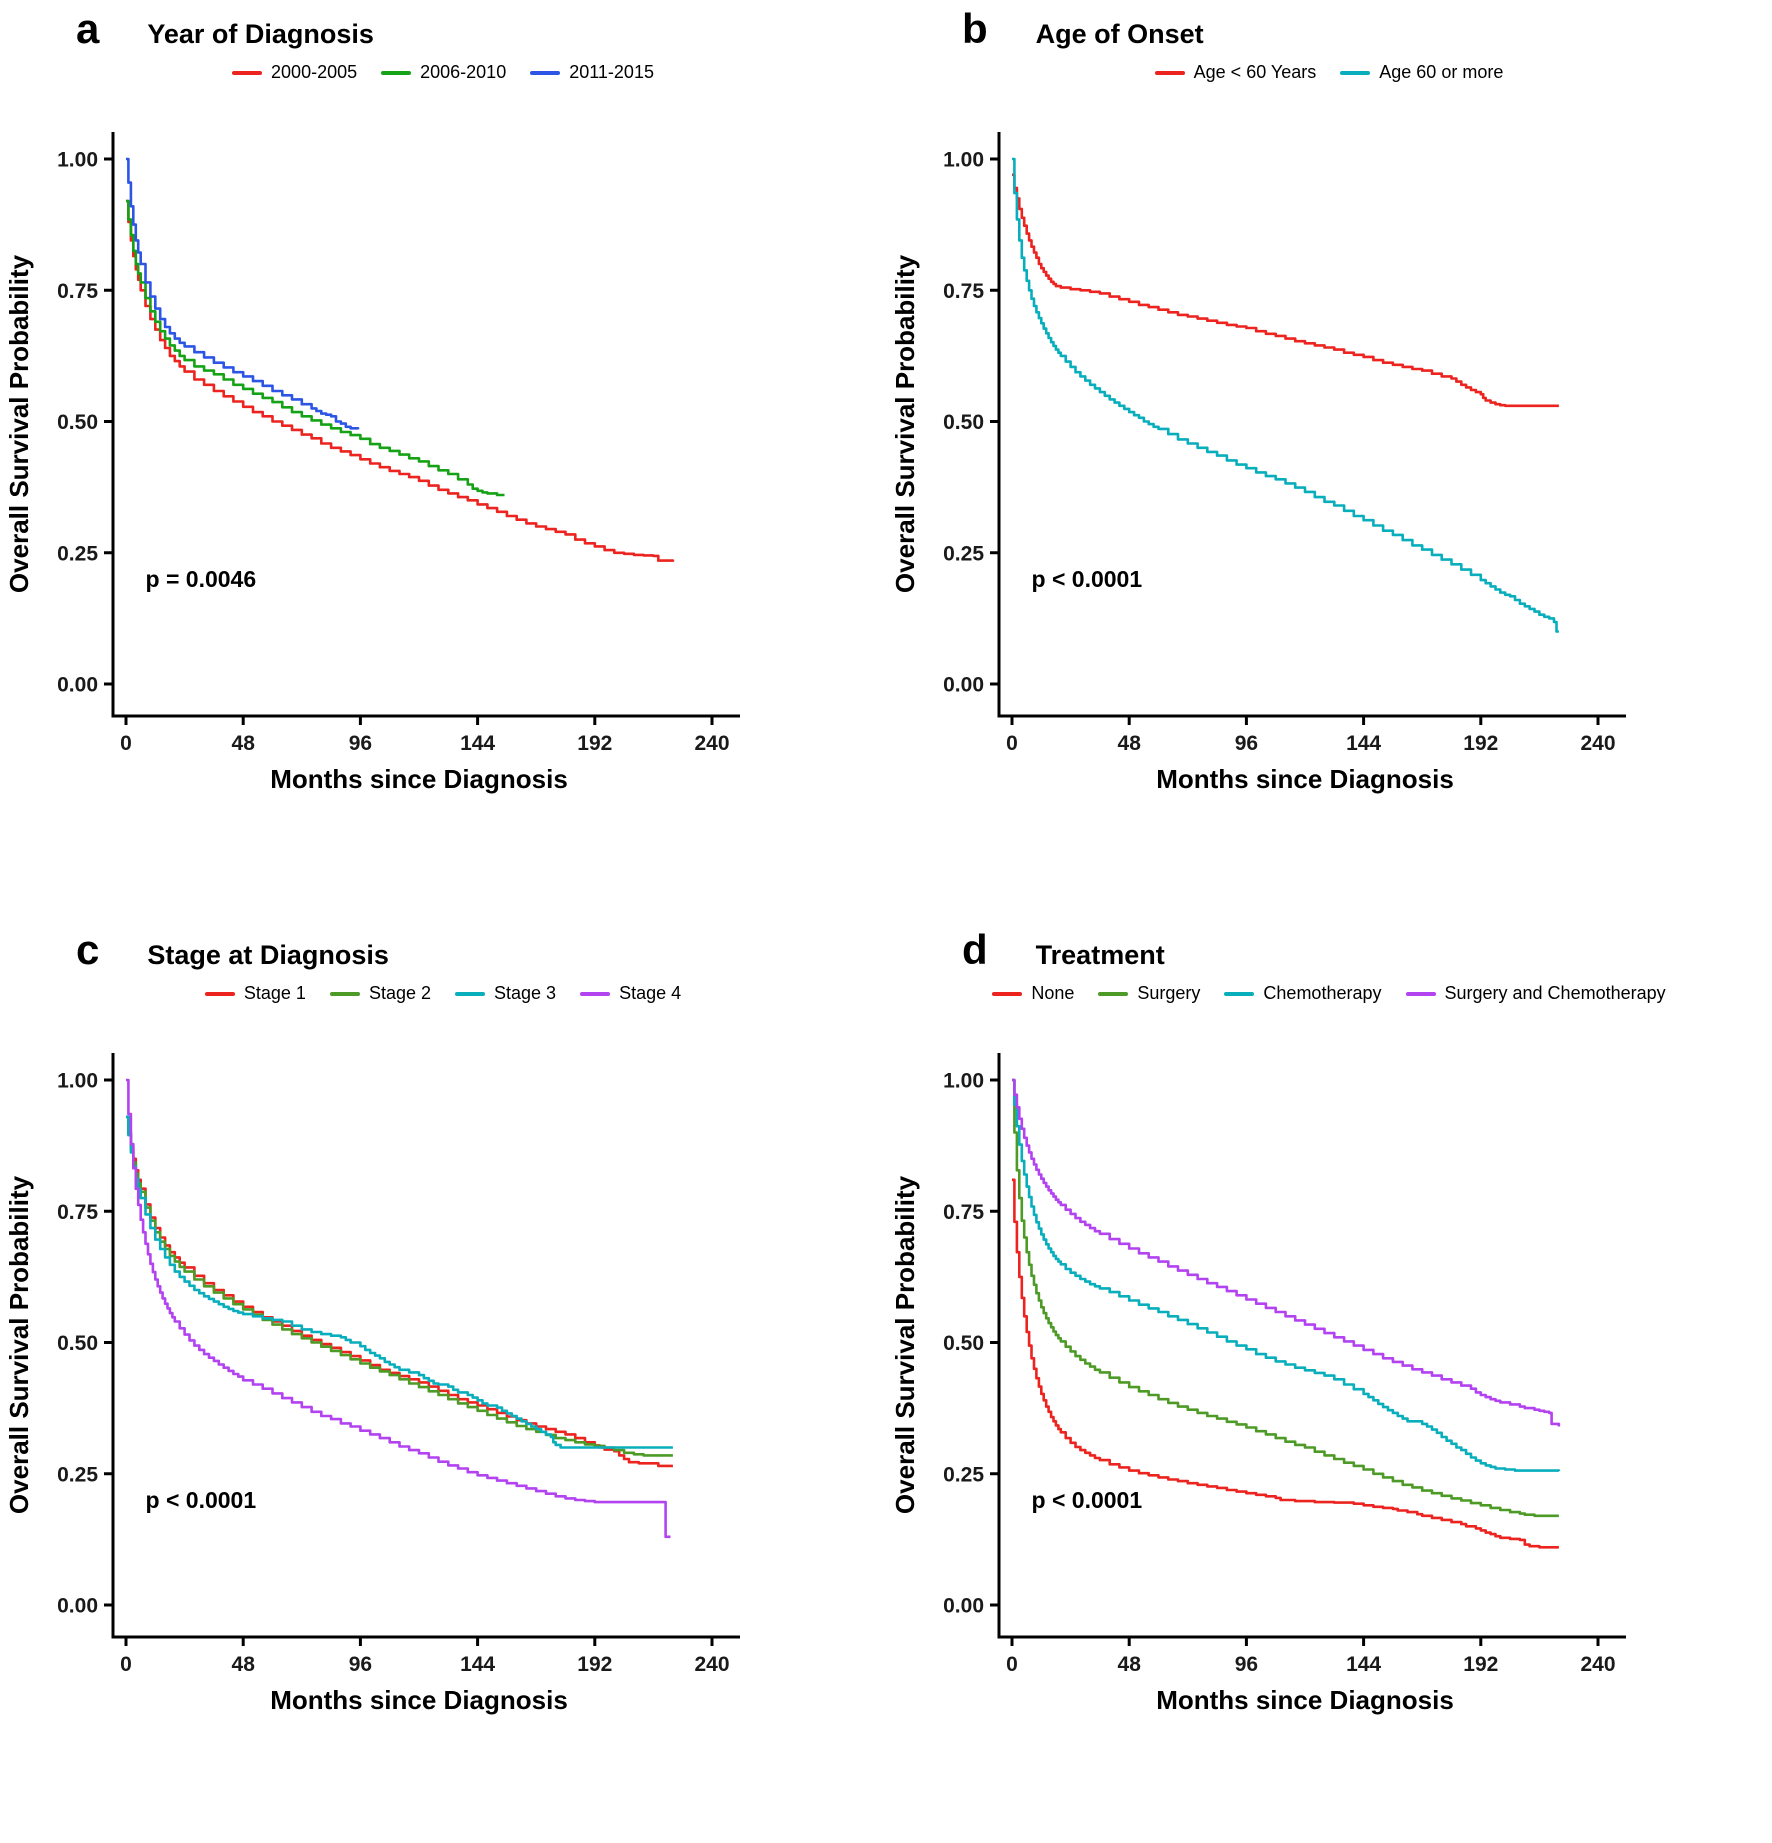 This screenshot has height=1843, width=1772. I want to click on legend-item: Age < 60 Years, so click(1235, 72).